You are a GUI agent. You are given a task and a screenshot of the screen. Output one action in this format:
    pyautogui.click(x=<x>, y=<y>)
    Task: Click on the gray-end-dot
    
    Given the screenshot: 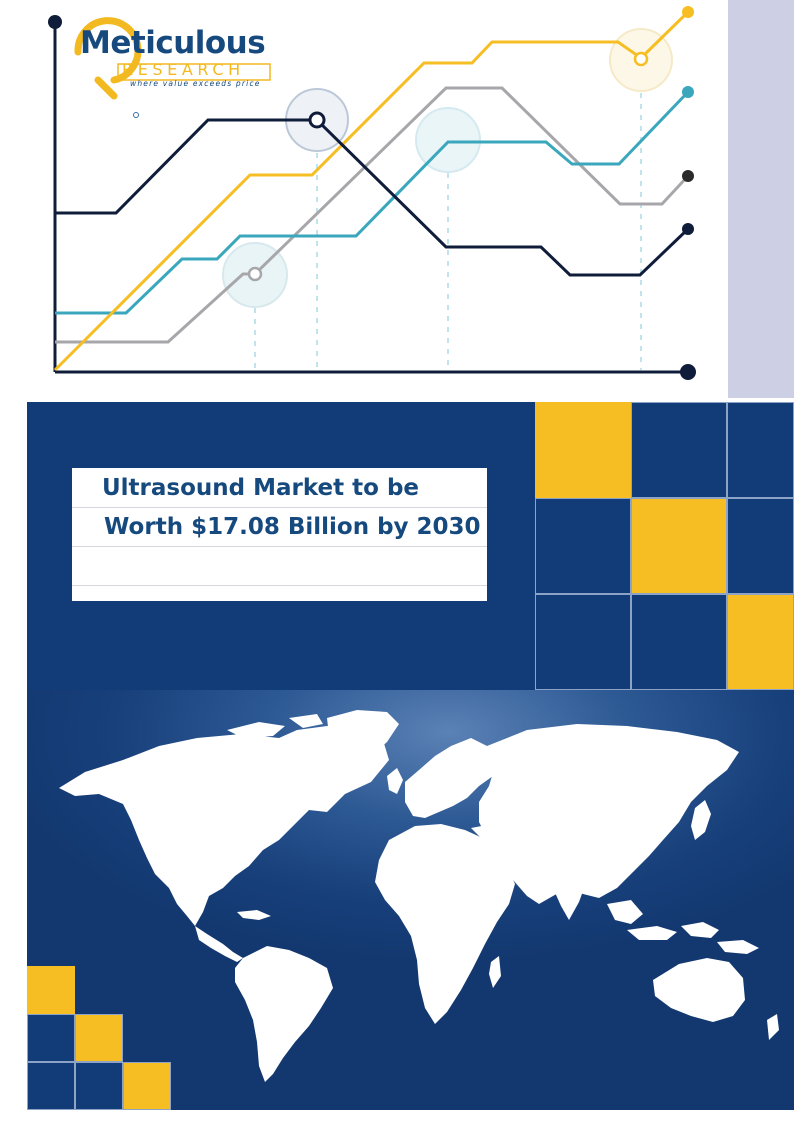 What is the action you would take?
    pyautogui.click(x=688, y=176)
    